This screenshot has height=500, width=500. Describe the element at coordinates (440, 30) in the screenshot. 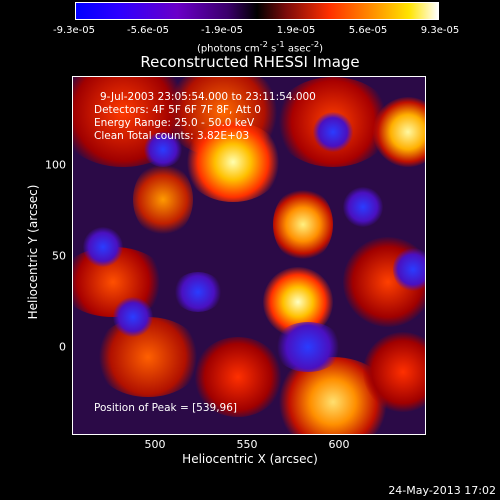

I see `colorbar-tick: 9.3e-05` at that location.